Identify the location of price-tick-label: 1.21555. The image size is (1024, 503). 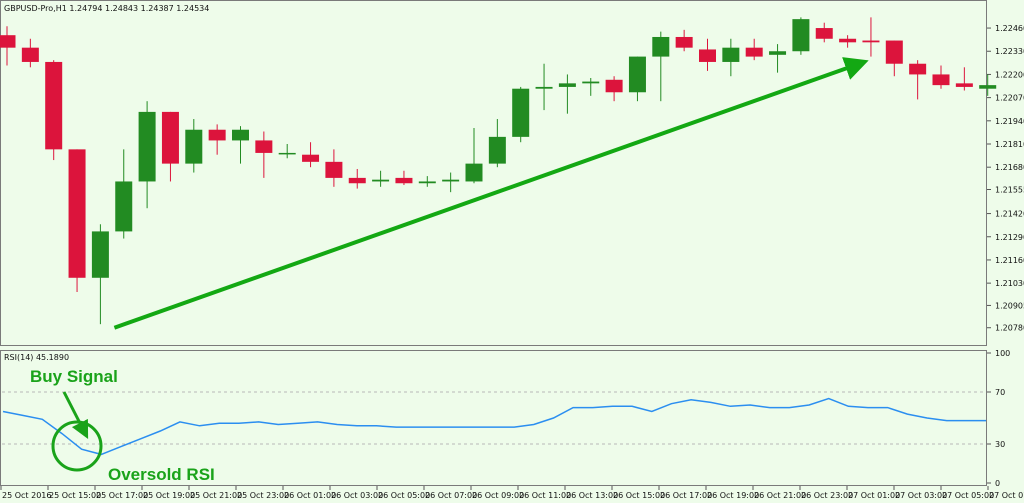
(1009, 189).